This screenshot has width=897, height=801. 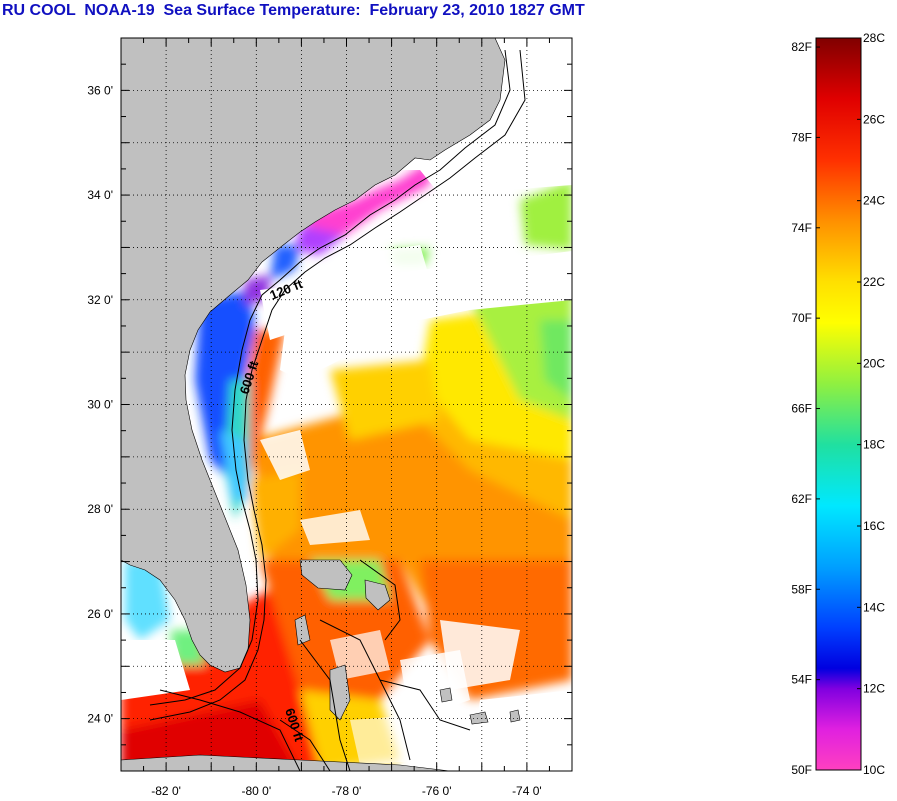 I want to click on colorbar-label-f: 78F, so click(x=801, y=137).